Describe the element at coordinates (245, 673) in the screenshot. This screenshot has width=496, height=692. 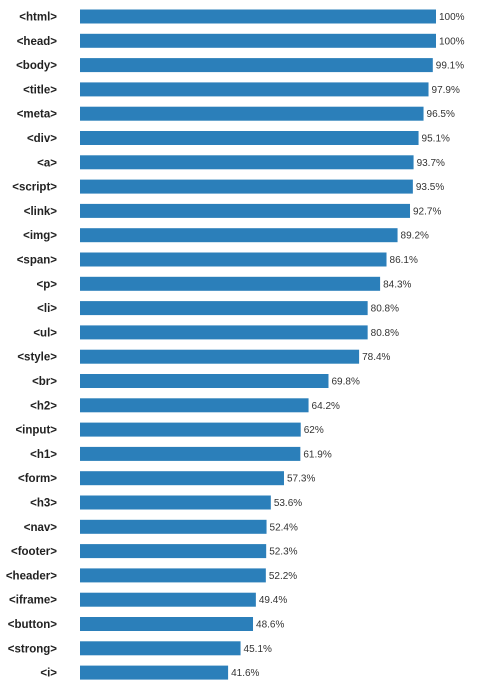
I see `value-label: 41.6%` at that location.